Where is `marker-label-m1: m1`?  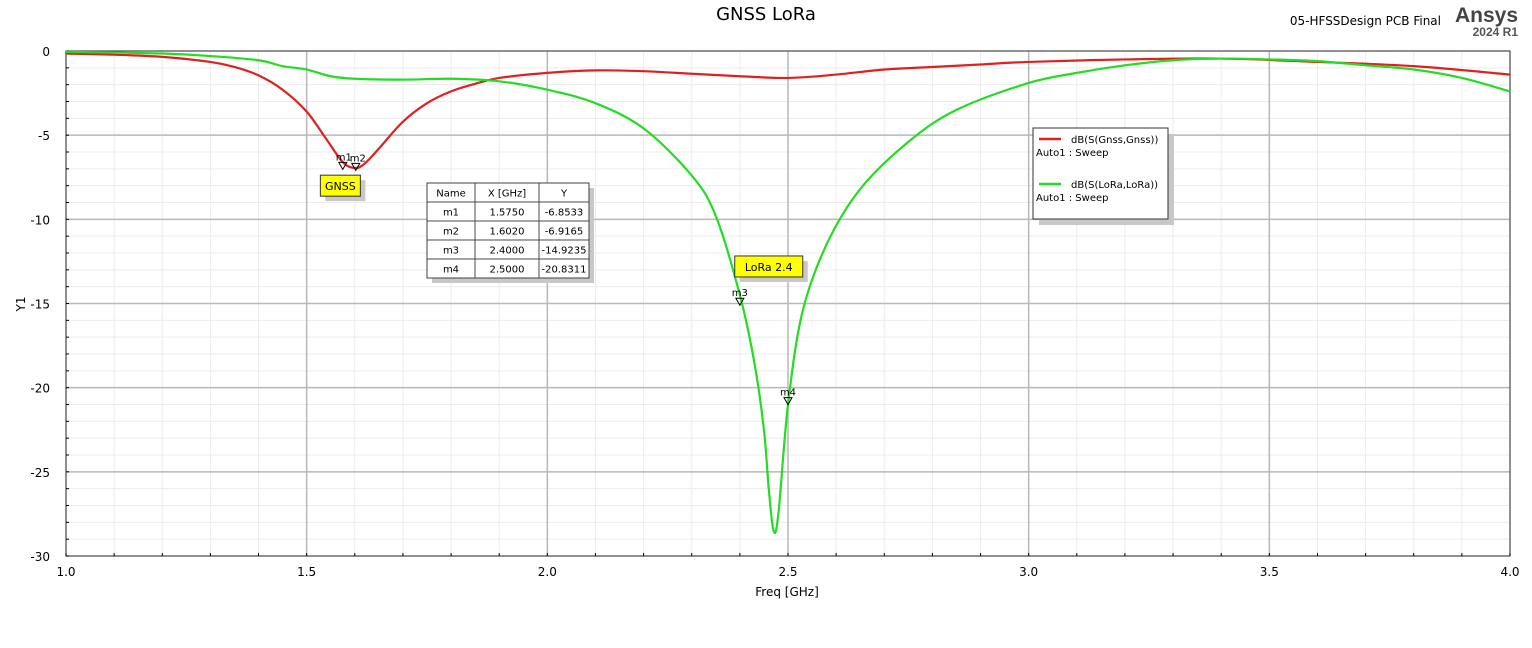
marker-label-m1: m1 is located at coordinates (344, 157).